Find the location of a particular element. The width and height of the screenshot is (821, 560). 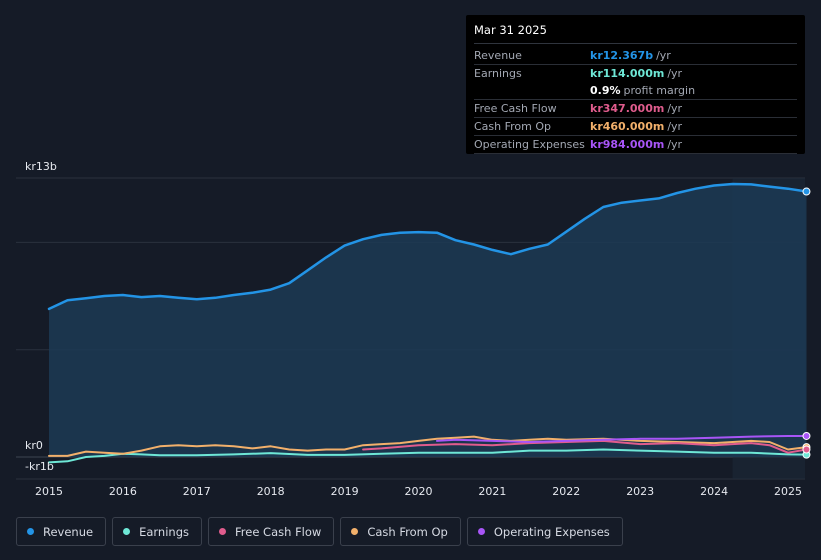

x-tick-label: 2019 is located at coordinates (345, 491).